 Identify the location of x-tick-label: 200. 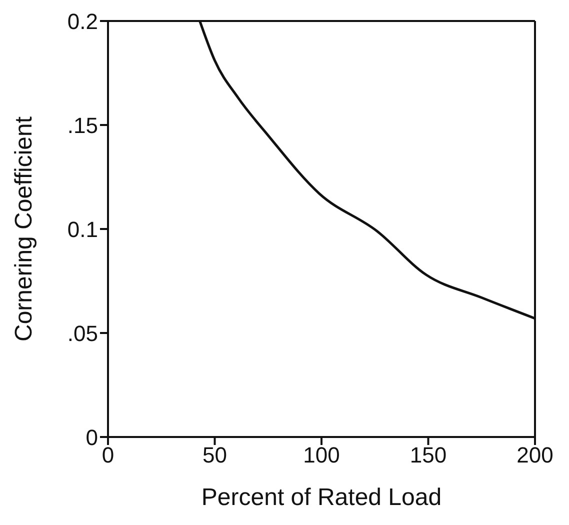
(535, 455).